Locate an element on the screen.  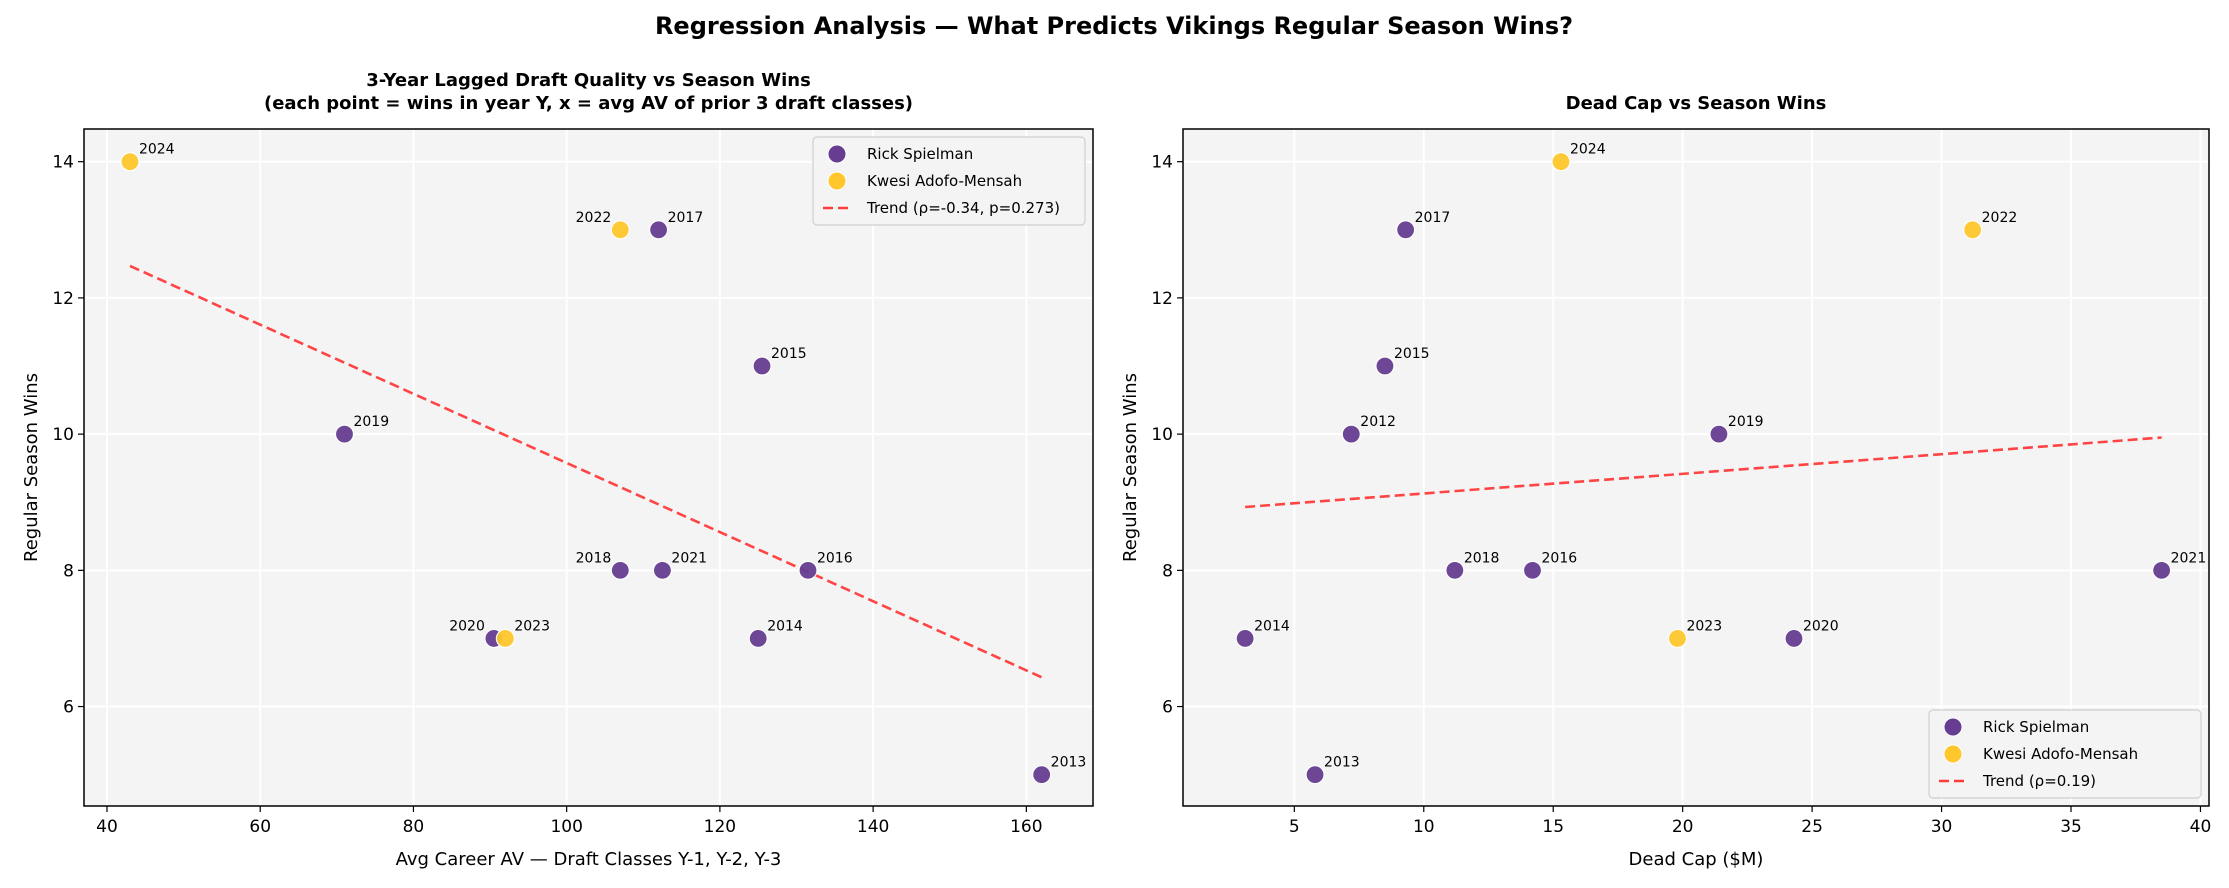
chart-title: Dead Cap vs Season Wins is located at coordinates (1696, 103).